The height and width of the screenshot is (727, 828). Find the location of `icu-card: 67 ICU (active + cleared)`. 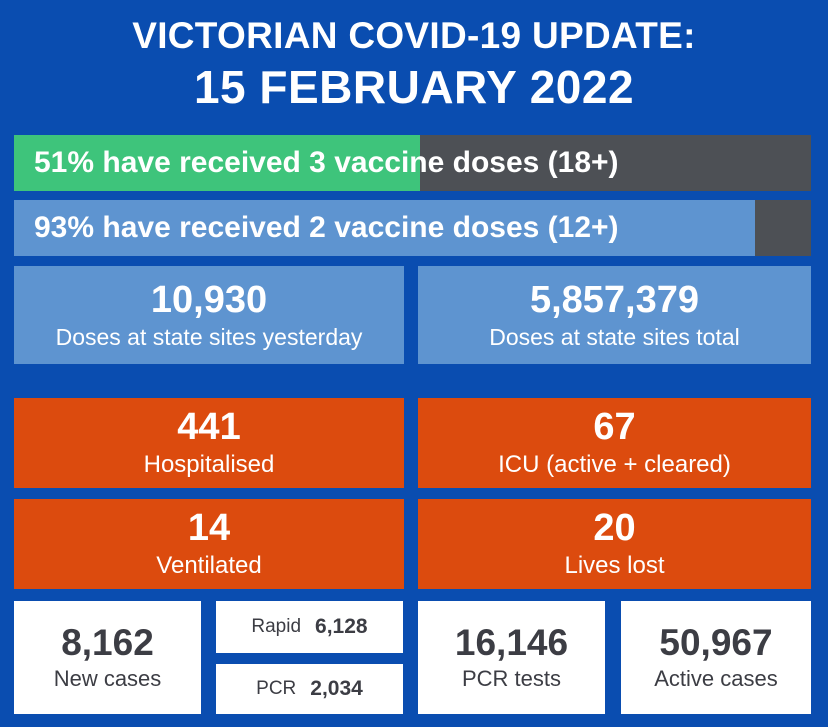

icu-card: 67 ICU (active + cleared) is located at coordinates (614, 443).